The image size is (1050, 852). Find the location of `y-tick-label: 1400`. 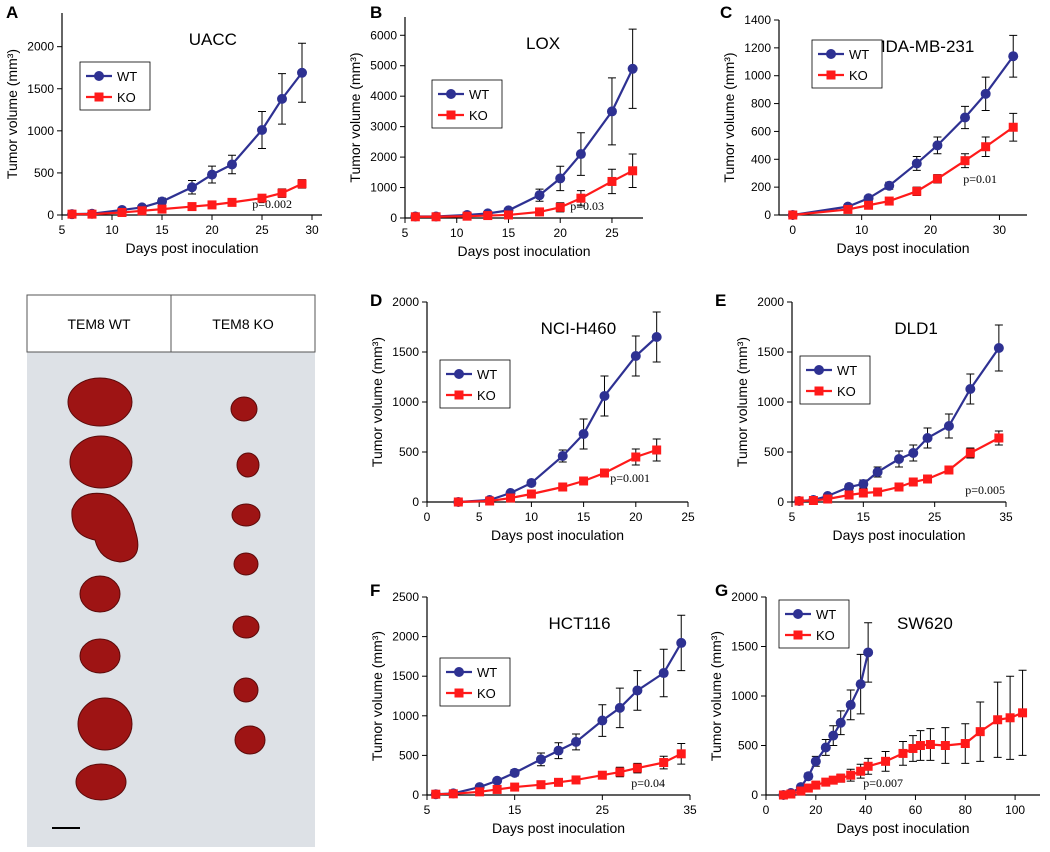

y-tick-label: 1400 is located at coordinates (757, 20).